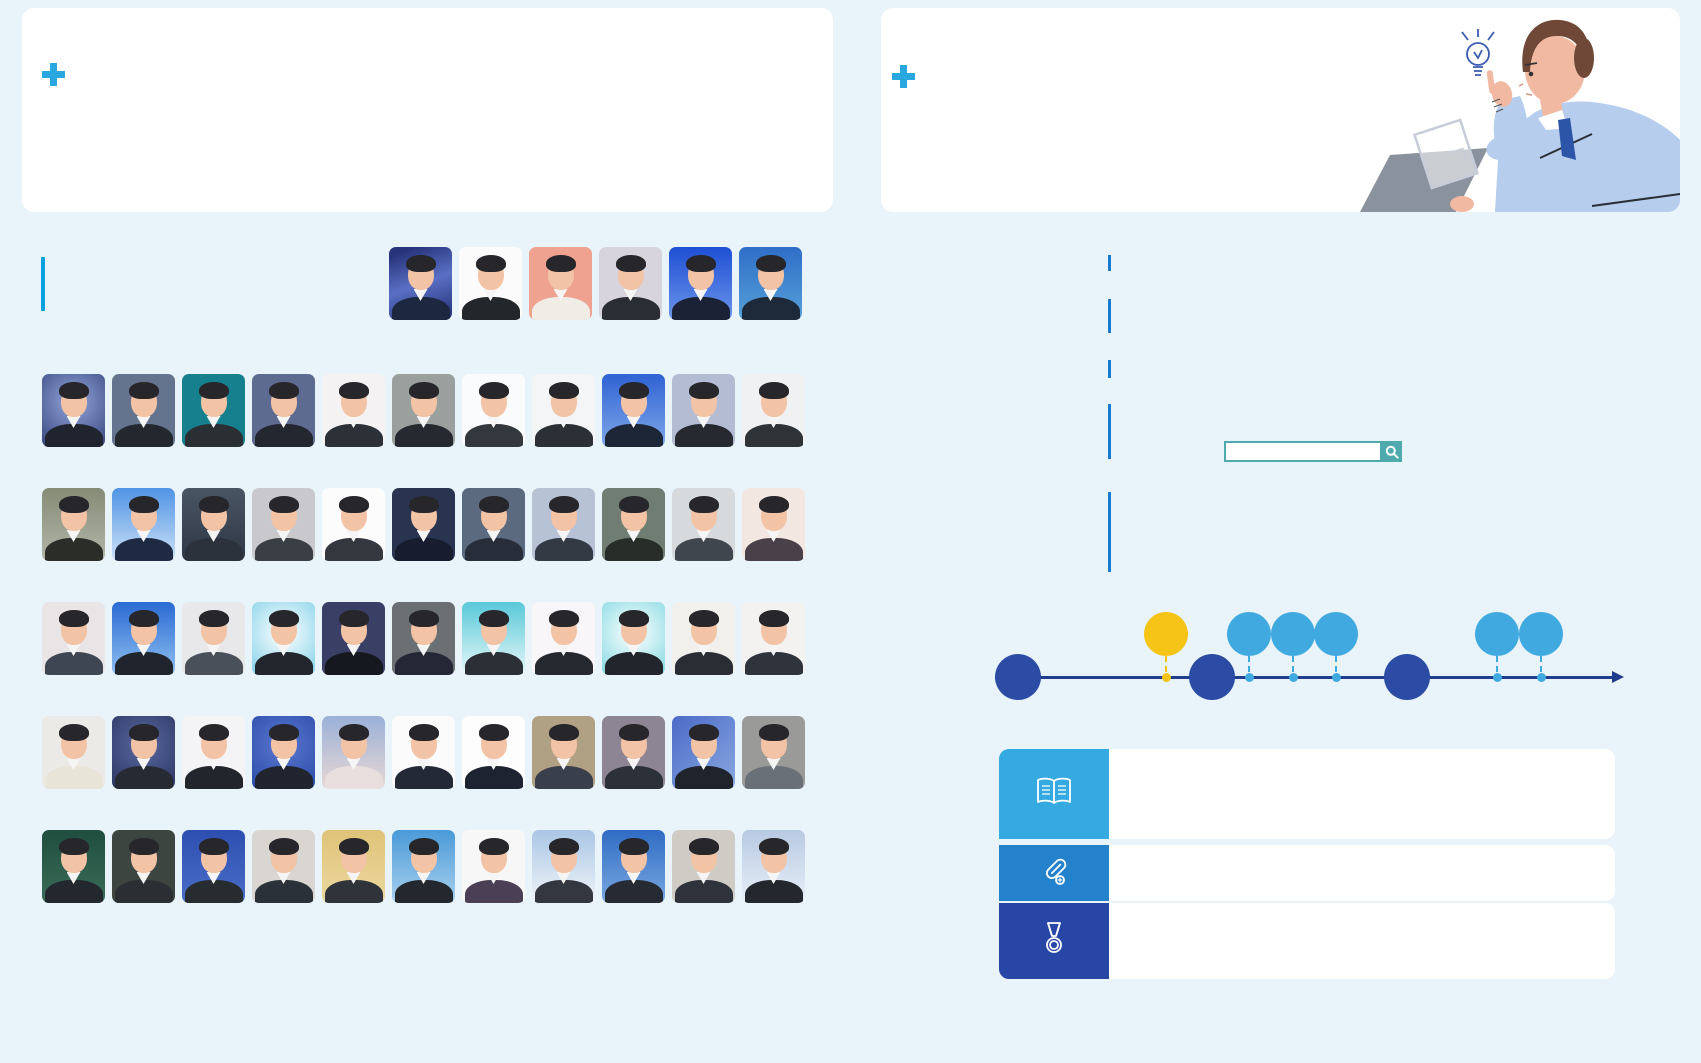 Image resolution: width=1701 pixels, height=1063 pixels. Describe the element at coordinates (43, 284) in the screenshot. I see `section-marker` at that location.